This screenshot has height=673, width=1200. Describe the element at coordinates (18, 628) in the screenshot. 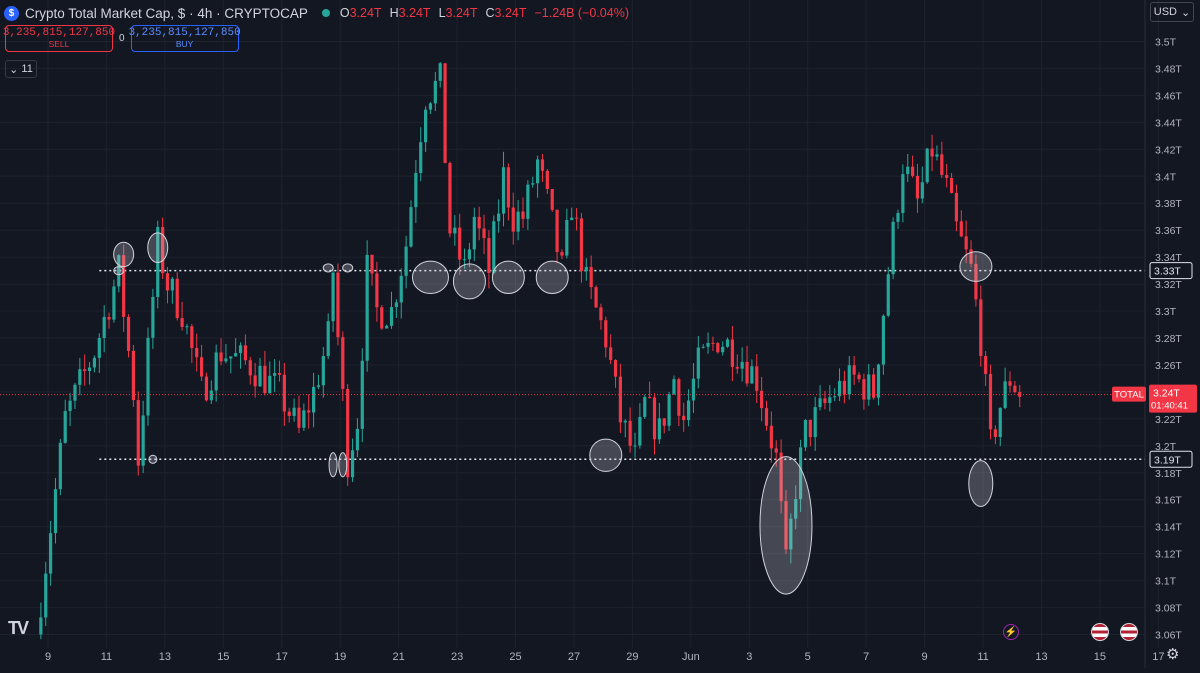

I see `tradingview-logo-icon: TV` at that location.